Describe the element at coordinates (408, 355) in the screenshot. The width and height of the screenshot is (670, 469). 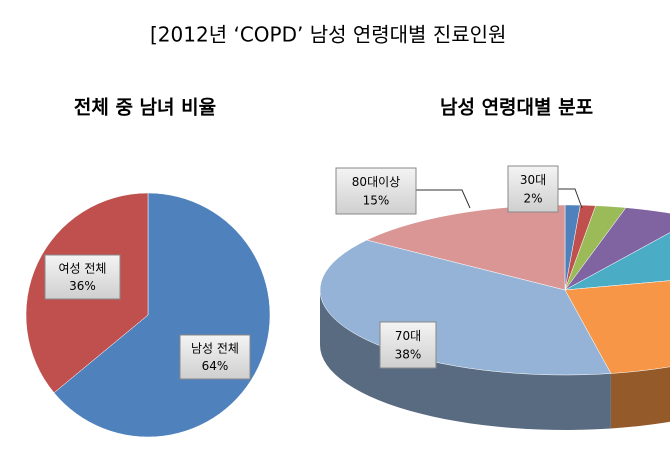
I see `value-label: 38%` at that location.